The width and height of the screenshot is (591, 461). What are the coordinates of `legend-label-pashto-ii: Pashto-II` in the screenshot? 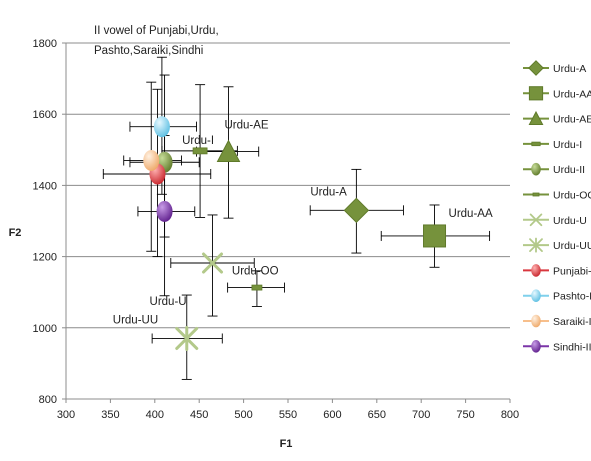 It's located at (572, 297).